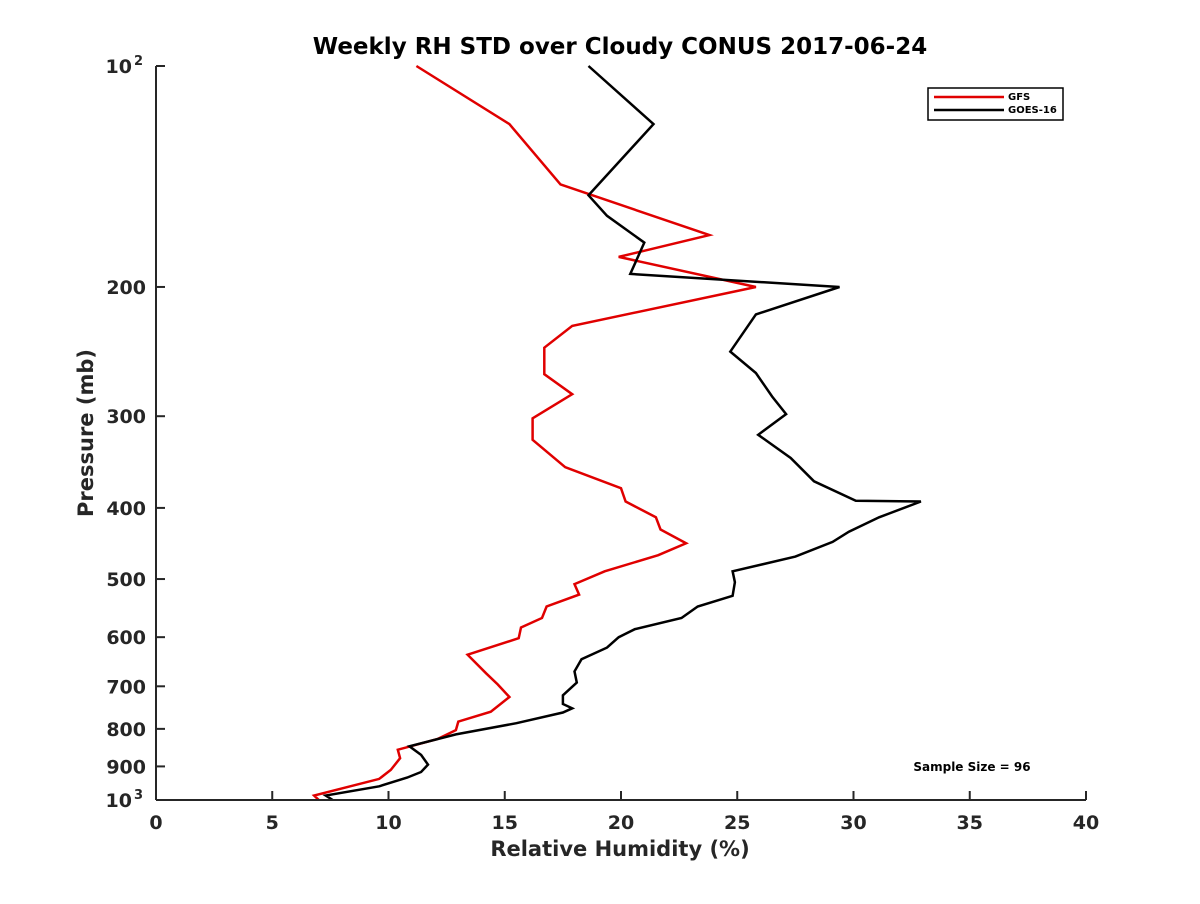 The image size is (1200, 904). Describe the element at coordinates (126, 417) in the screenshot. I see `y-tick-label: 300` at that location.